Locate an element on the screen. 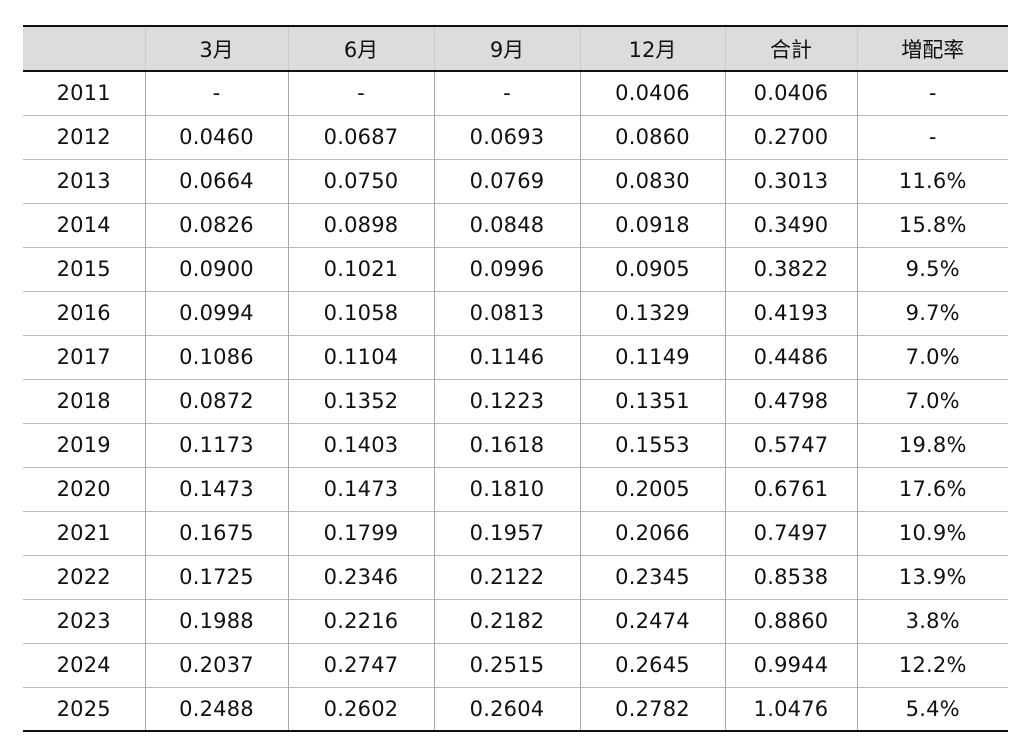 The width and height of the screenshot is (1024, 751). cell-june: 0.1403 is located at coordinates (360, 445).